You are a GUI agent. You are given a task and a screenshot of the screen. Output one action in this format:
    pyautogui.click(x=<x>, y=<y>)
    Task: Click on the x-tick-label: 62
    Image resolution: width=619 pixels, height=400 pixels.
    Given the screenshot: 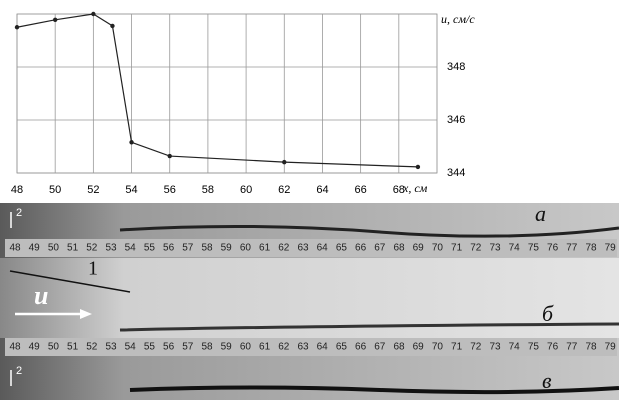 What is the action you would take?
    pyautogui.click(x=284, y=190)
    